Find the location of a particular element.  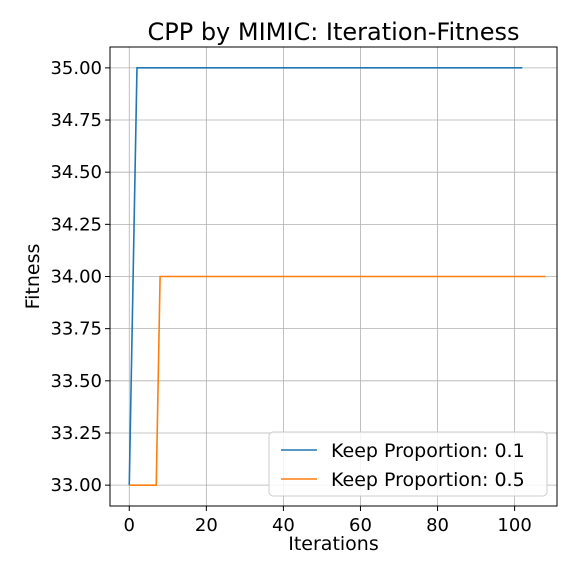

y-tick-label: 34.50 is located at coordinates (76, 172).